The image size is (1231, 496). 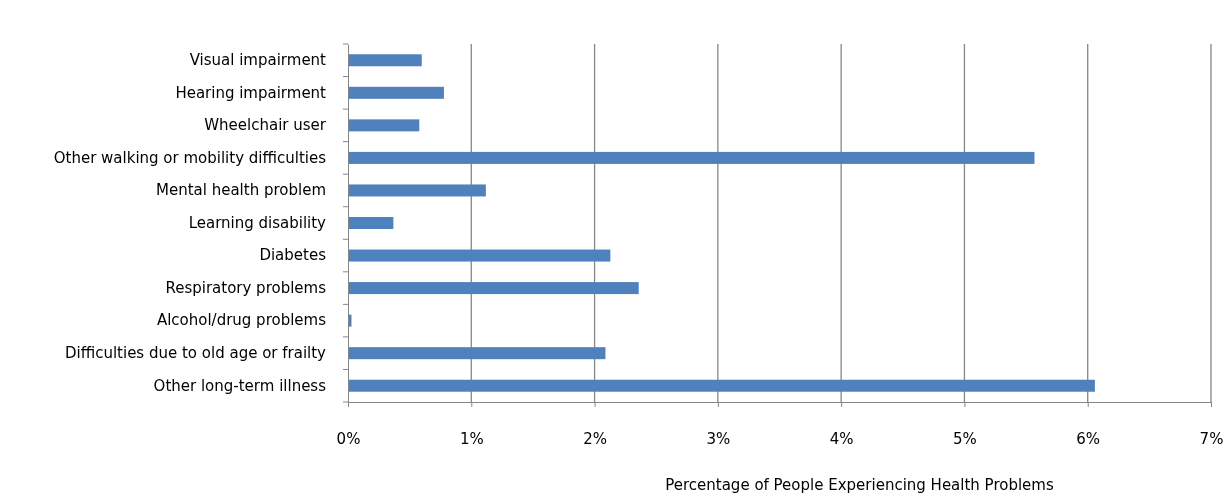 What do you see at coordinates (257, 222) in the screenshot?
I see `y-tick-label: Learning disability` at bounding box center [257, 222].